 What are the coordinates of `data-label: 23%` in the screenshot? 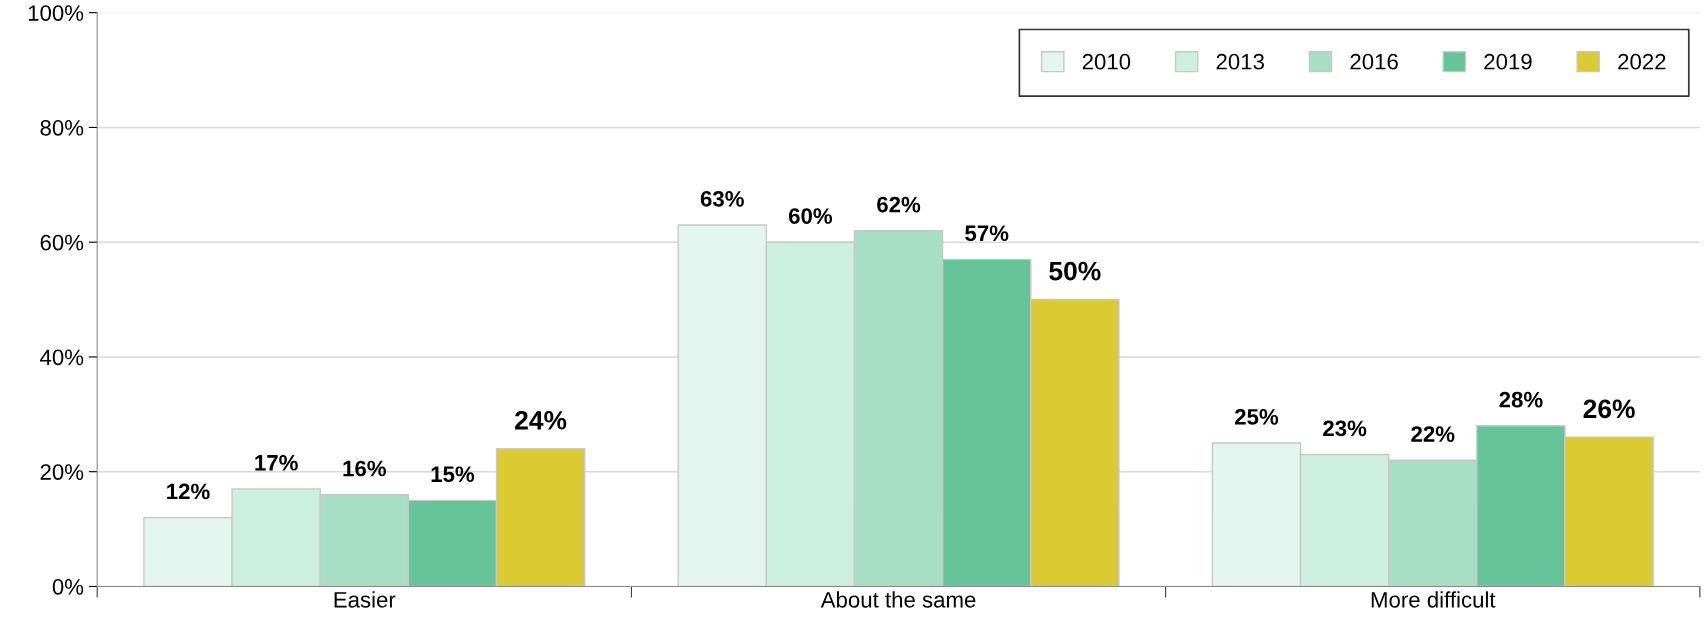 It's located at (1345, 428).